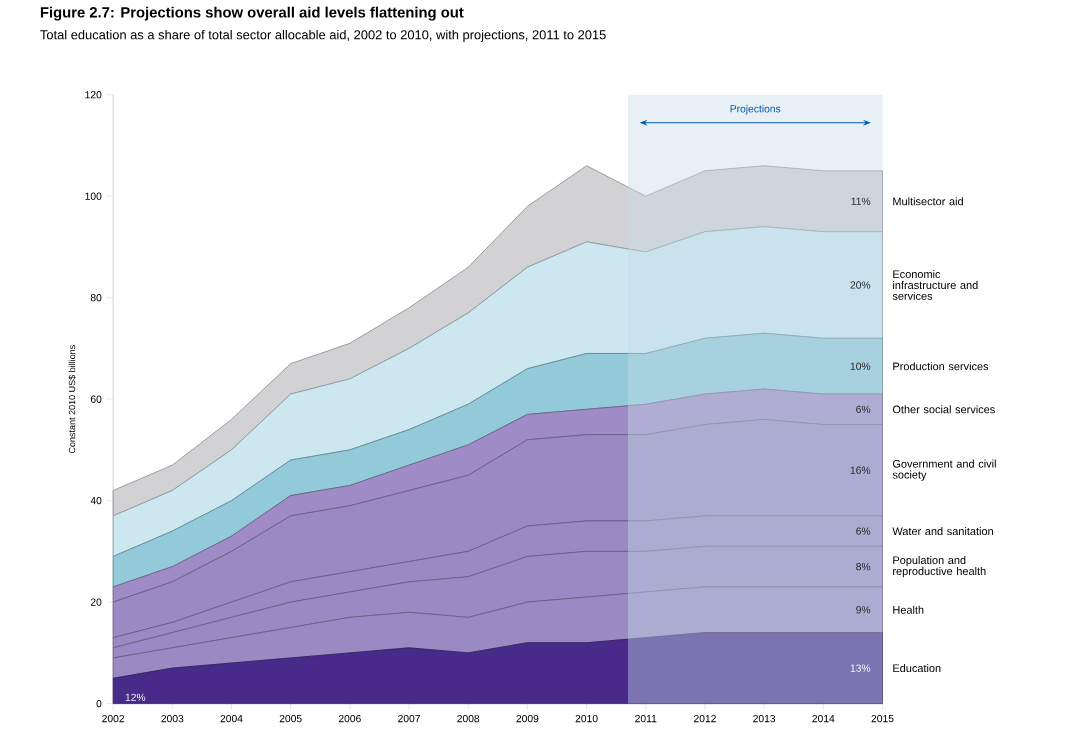 The width and height of the screenshot is (1069, 735). I want to click on x-tick-label: 2003, so click(172, 719).